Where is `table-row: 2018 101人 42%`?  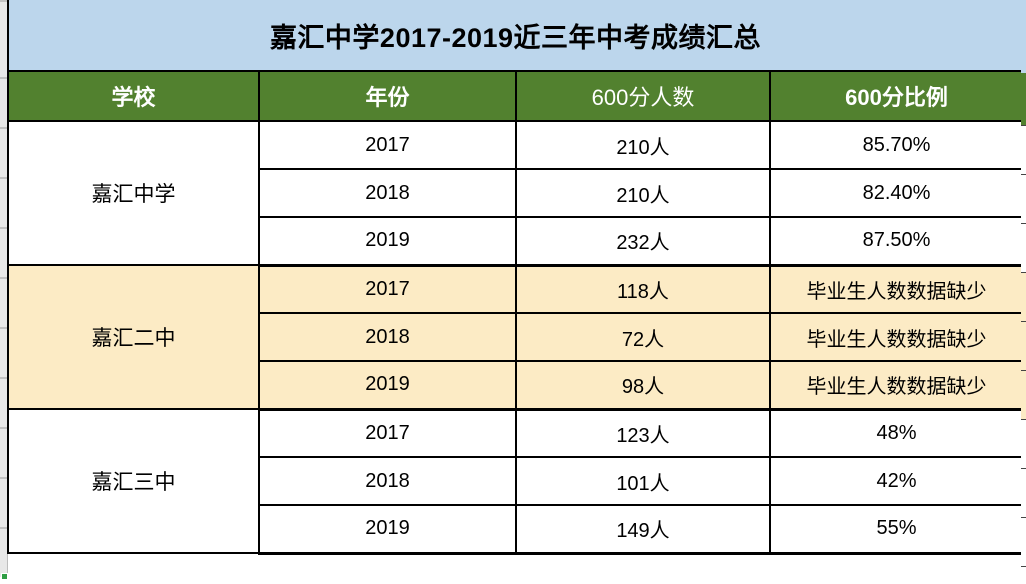 table-row: 2018 101人 42% is located at coordinates (516, 481).